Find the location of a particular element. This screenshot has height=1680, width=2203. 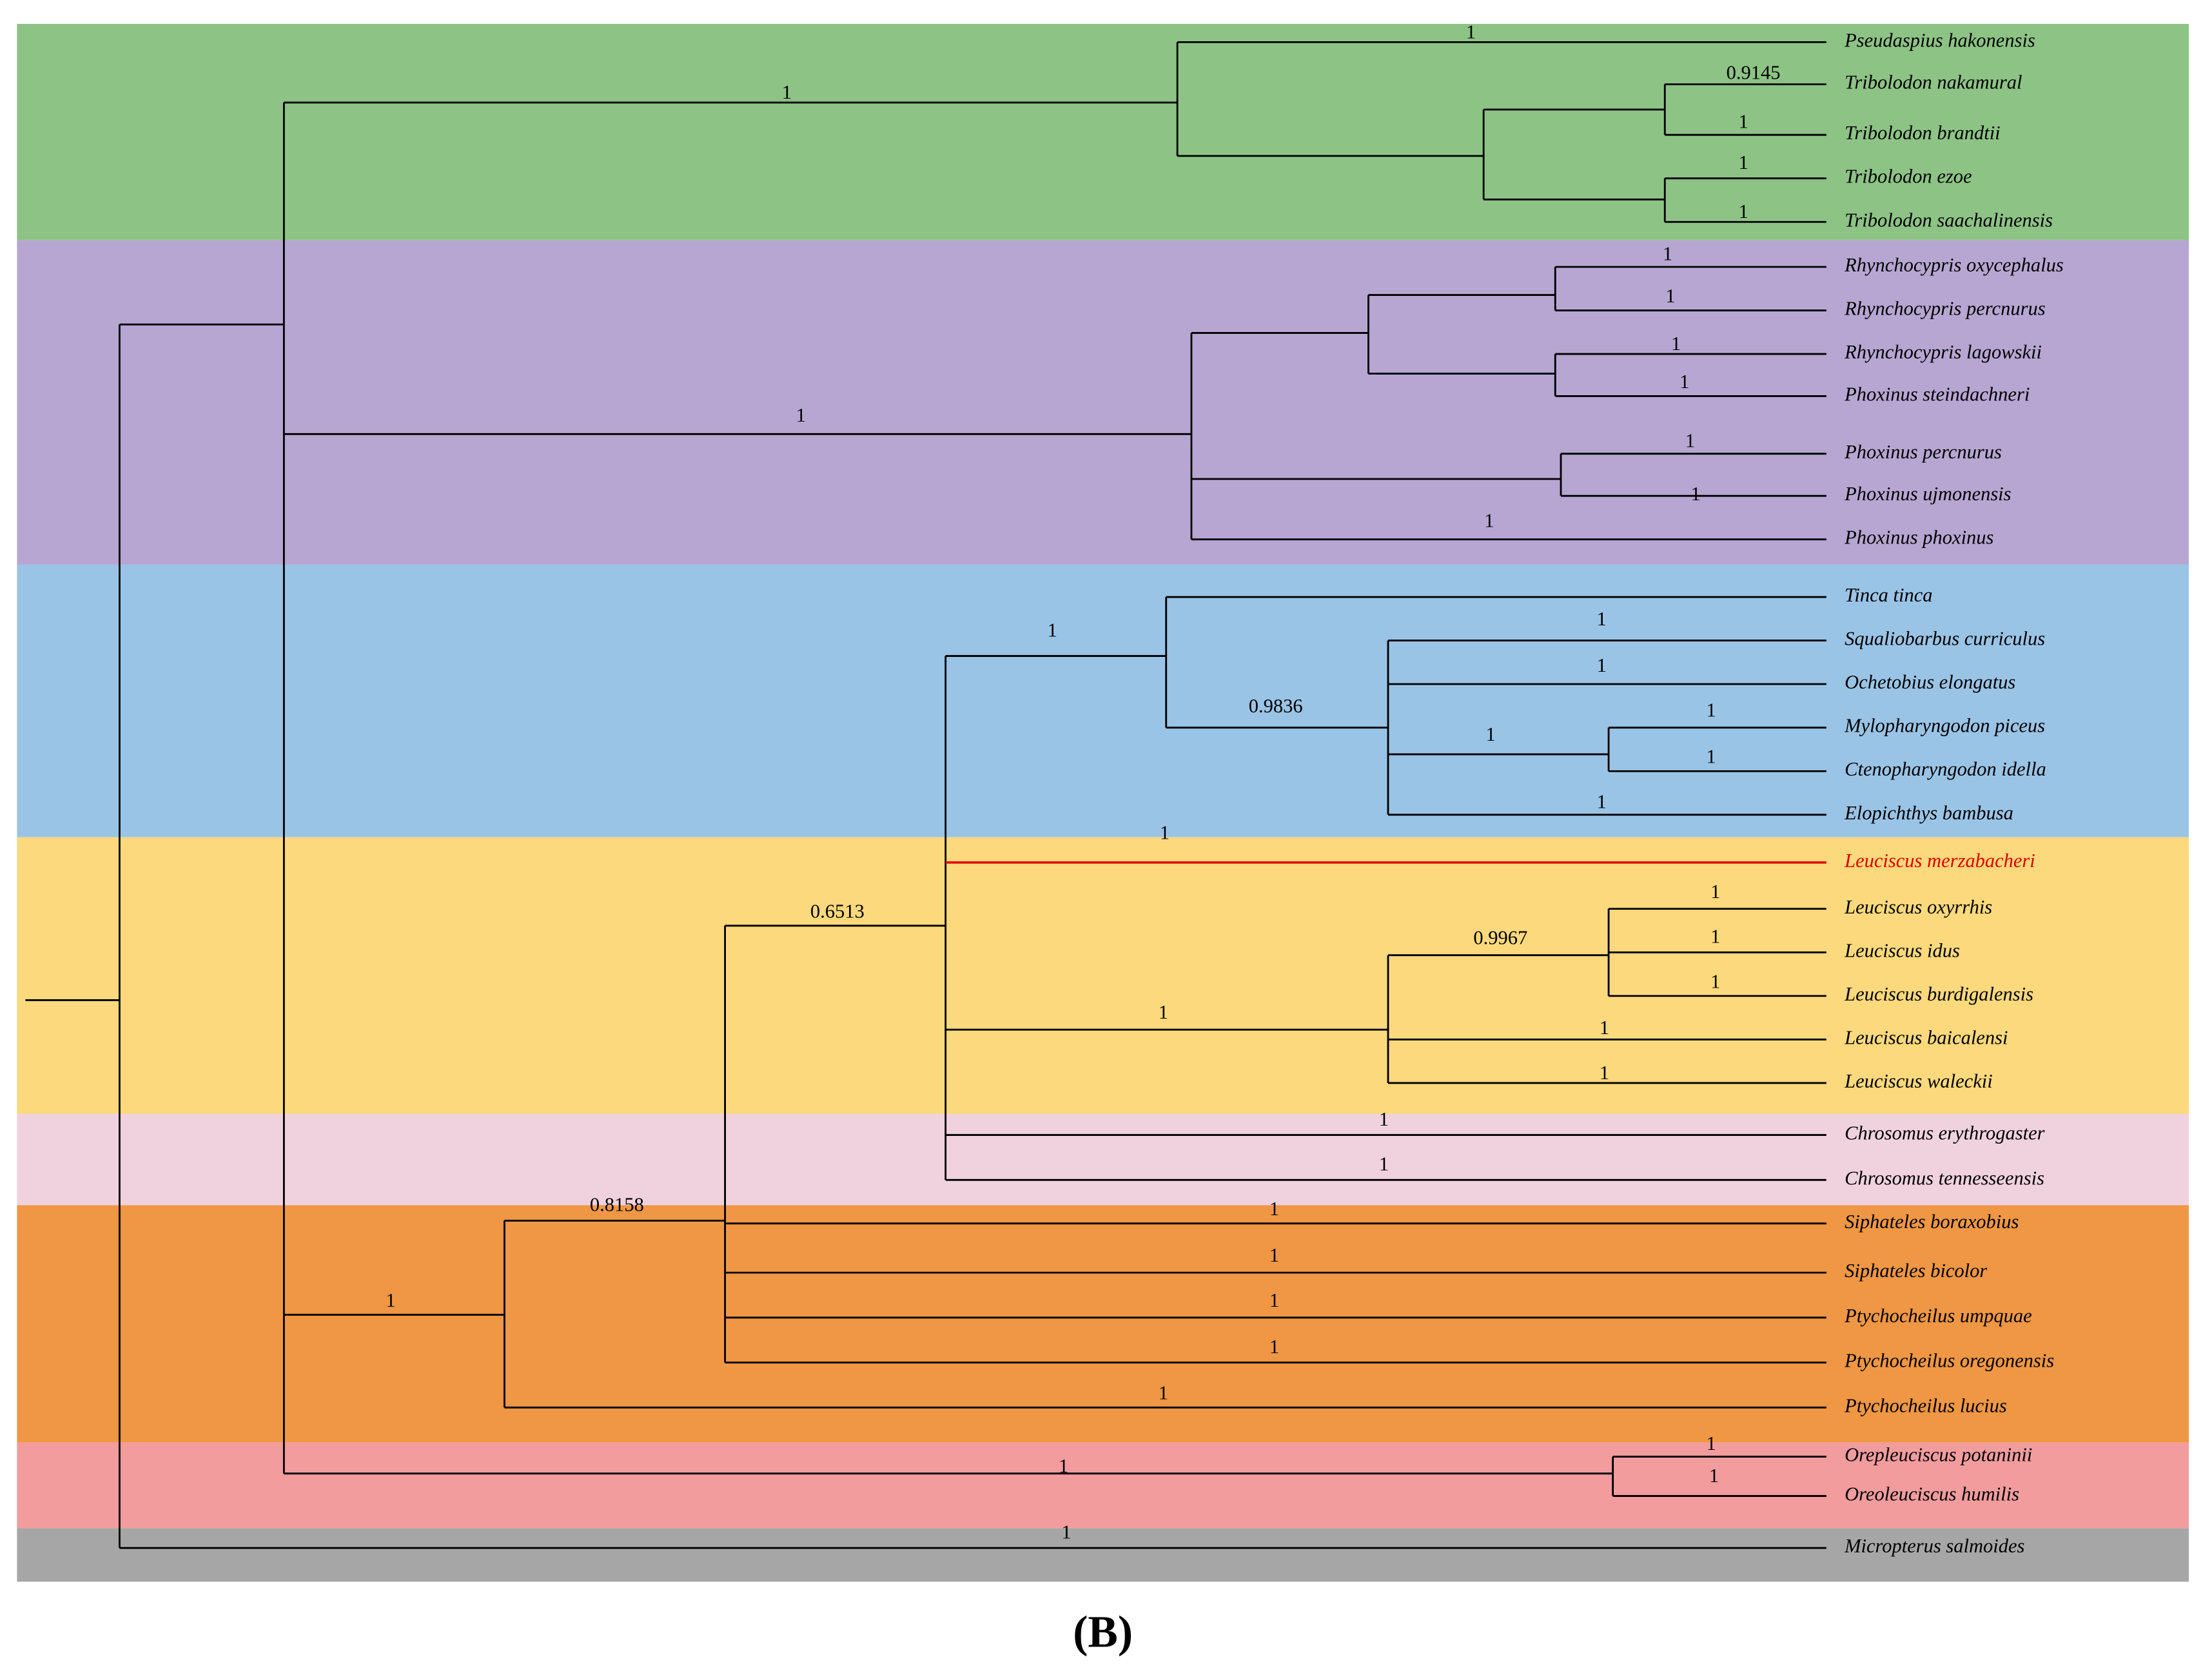

taxon-label: Leuciscus oxyrrhis is located at coordinates (1918, 907).